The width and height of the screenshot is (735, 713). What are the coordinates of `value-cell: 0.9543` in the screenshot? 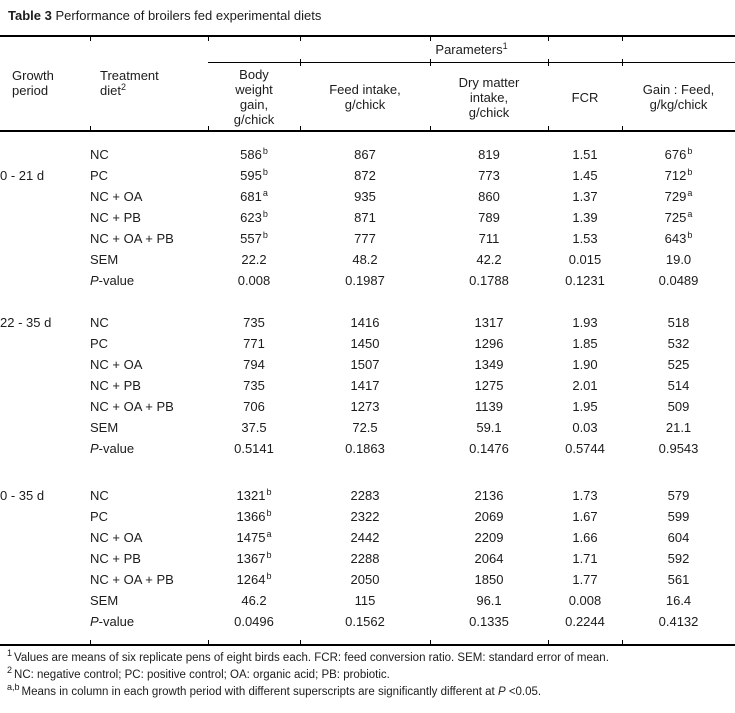 It's located at (678, 448).